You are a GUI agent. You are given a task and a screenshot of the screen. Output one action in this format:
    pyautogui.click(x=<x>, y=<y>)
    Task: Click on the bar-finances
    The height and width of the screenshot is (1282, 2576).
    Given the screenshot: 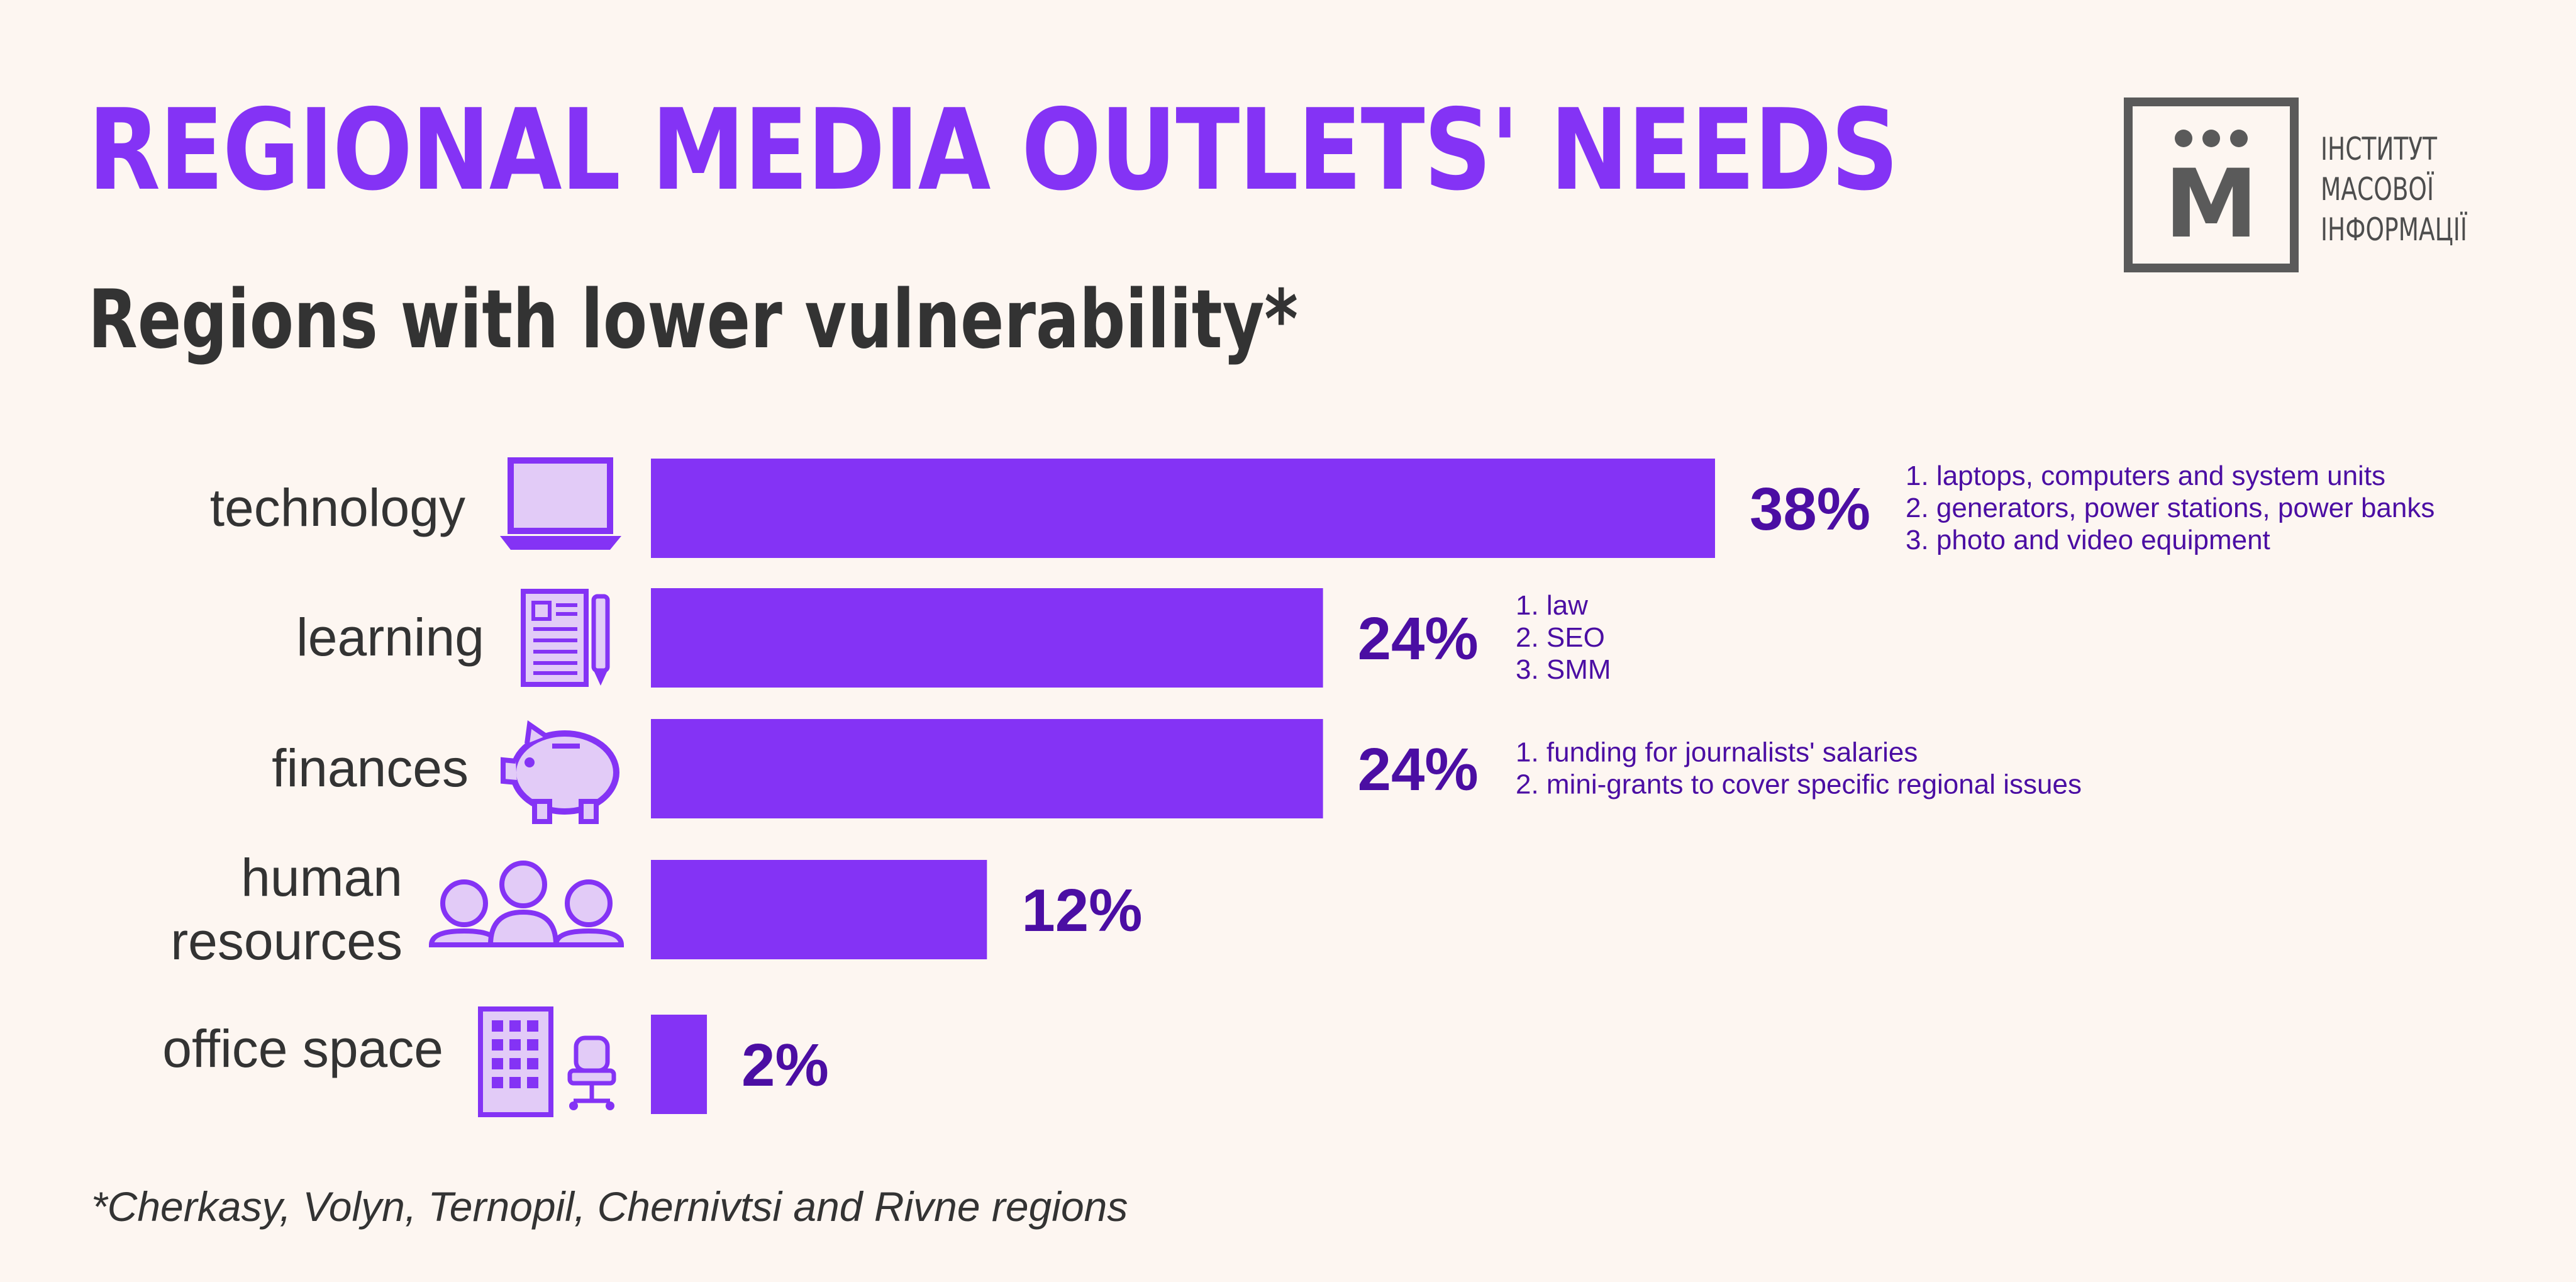 What is the action you would take?
    pyautogui.click(x=987, y=768)
    